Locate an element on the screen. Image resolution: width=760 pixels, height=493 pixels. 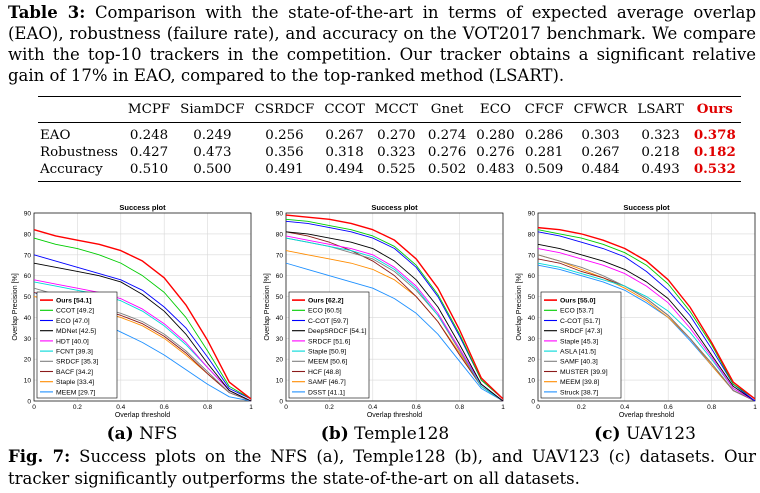
table-cell-best: 0.532 is located at coordinates (714, 171).